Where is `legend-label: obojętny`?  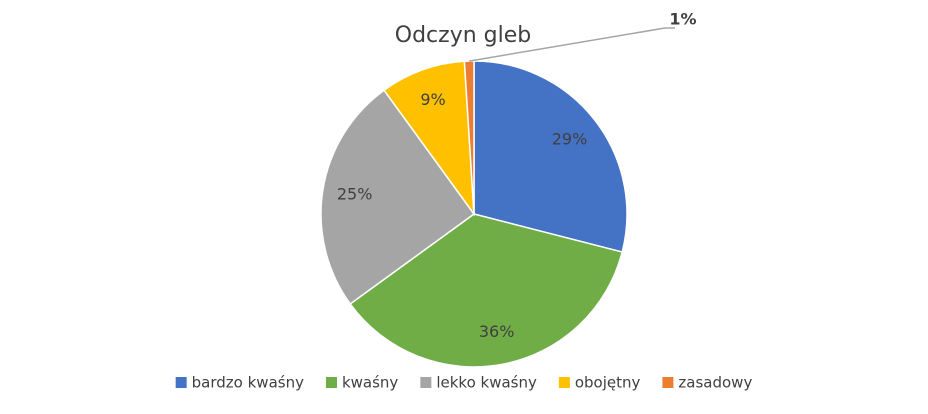
legend-label: obojętny is located at coordinates (608, 383).